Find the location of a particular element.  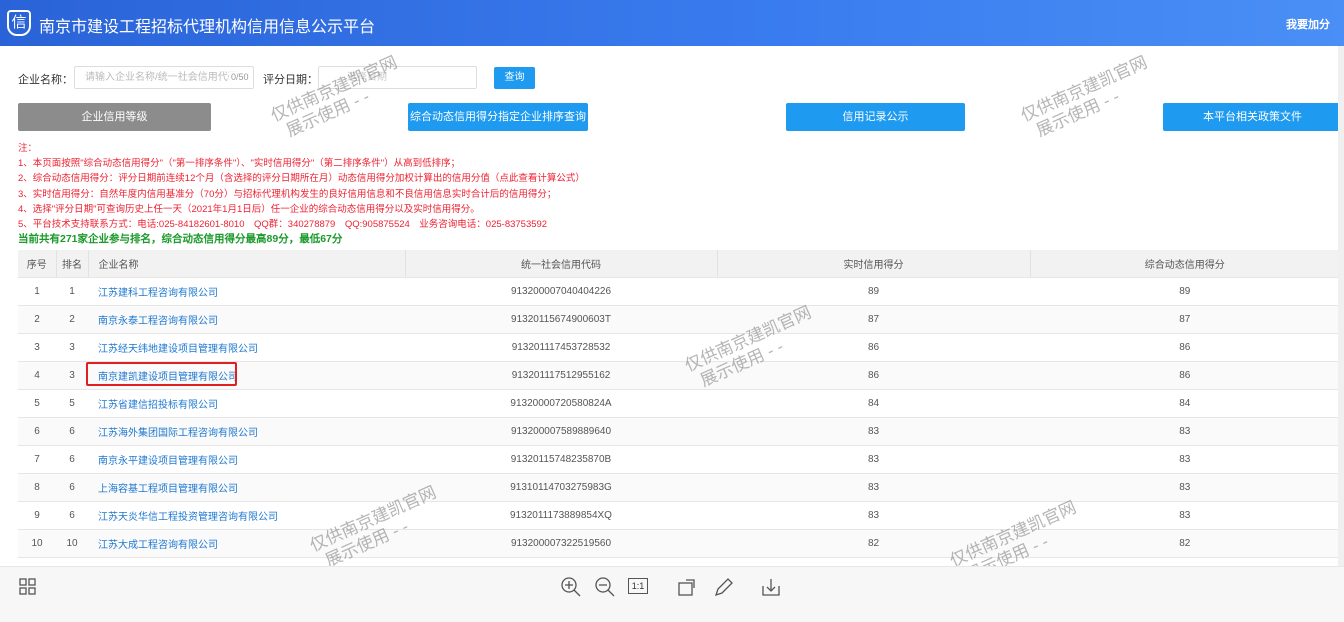

cell-text: 8 is located at coordinates (37, 487).